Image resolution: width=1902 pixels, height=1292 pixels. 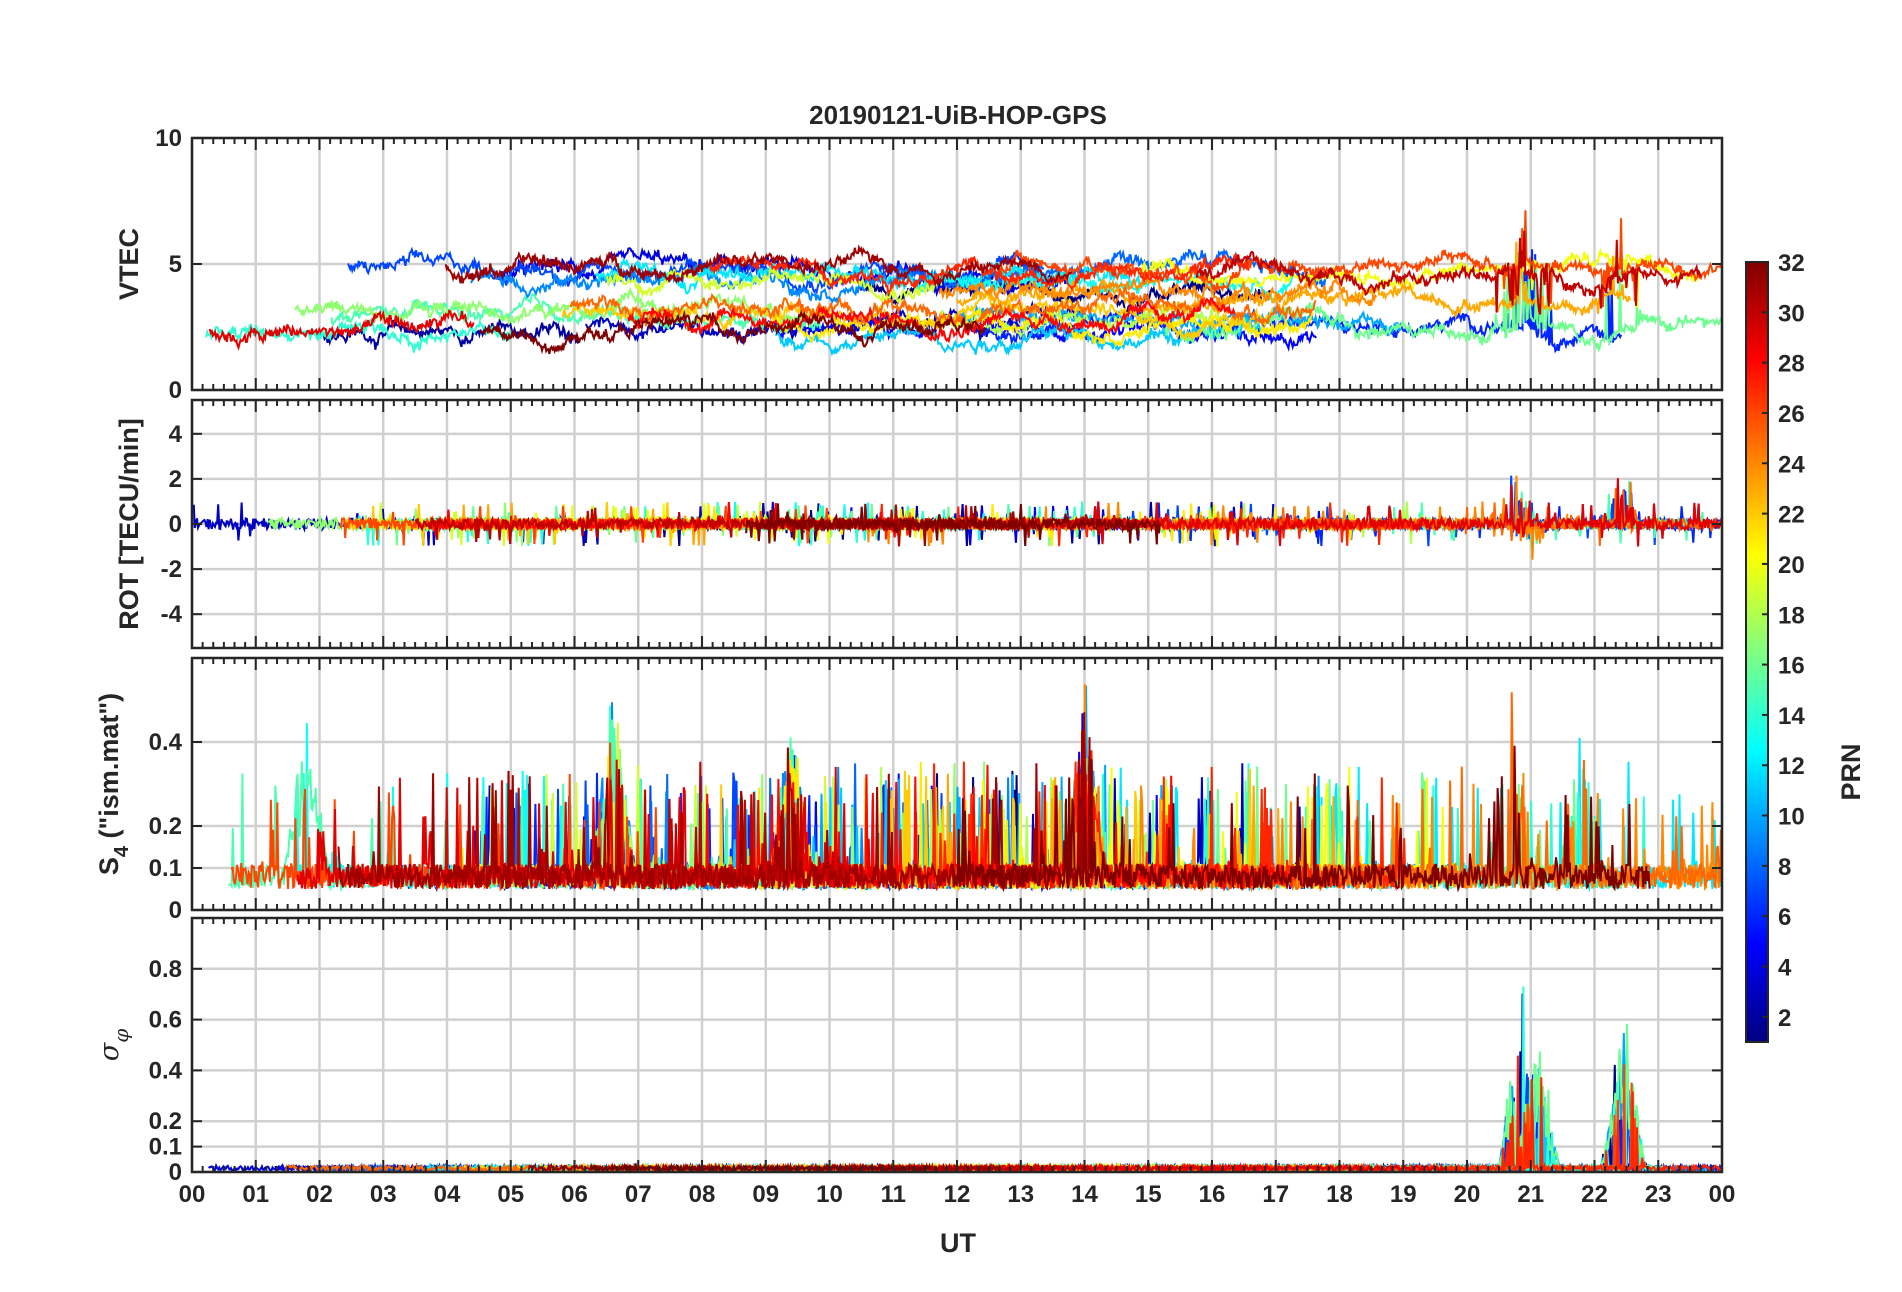 What do you see at coordinates (1791, 364) in the screenshot?
I see `colorbar-tick-label: 28` at bounding box center [1791, 364].